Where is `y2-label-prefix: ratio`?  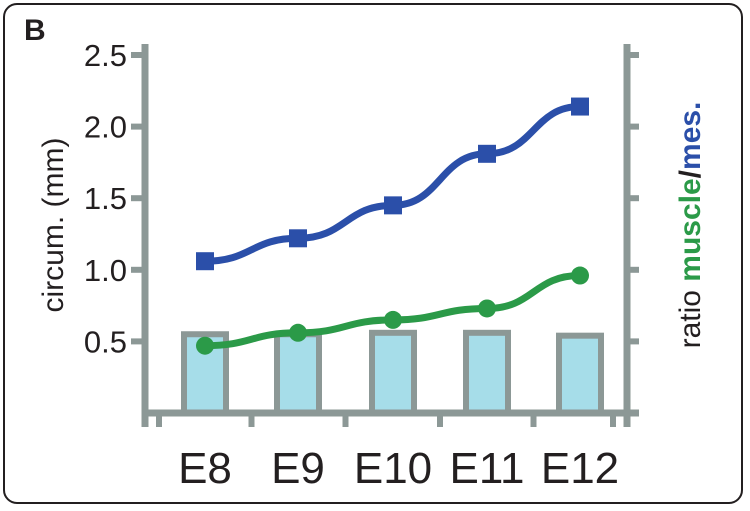 y2-label-prefix: ratio is located at coordinates (690, 315).